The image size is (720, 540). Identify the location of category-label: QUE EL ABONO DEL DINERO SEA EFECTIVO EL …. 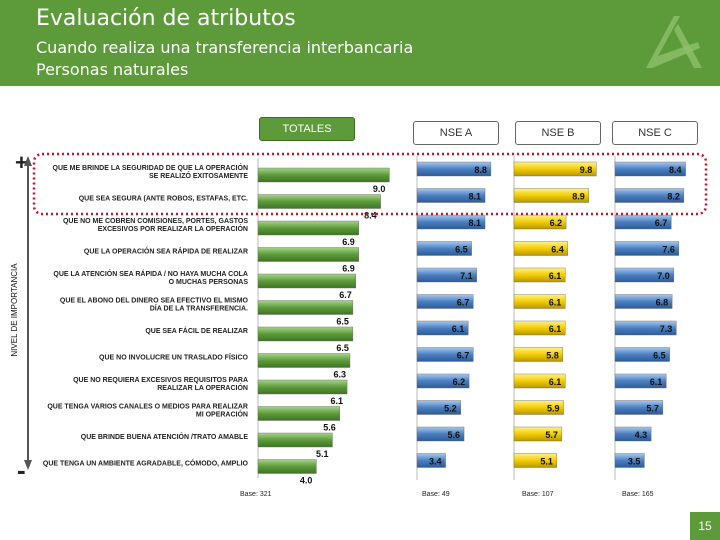
(154, 305).